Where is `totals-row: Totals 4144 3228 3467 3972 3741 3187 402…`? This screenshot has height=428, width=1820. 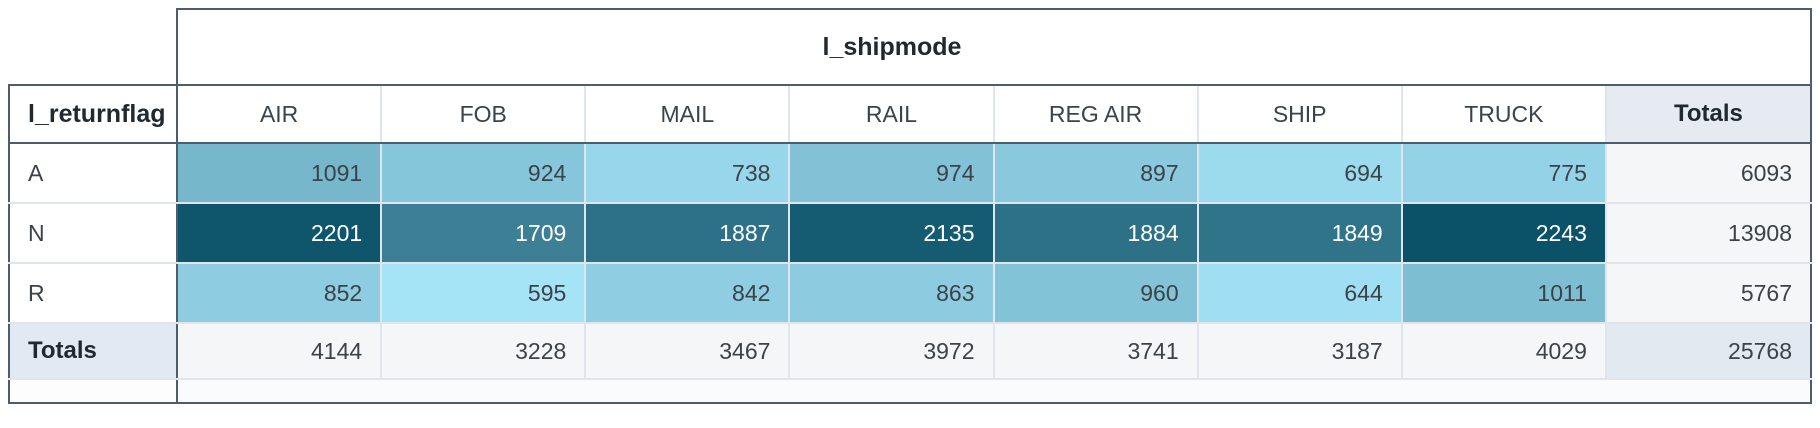 totals-row: Totals 4144 3228 3467 3972 3741 3187 402… is located at coordinates (910, 351).